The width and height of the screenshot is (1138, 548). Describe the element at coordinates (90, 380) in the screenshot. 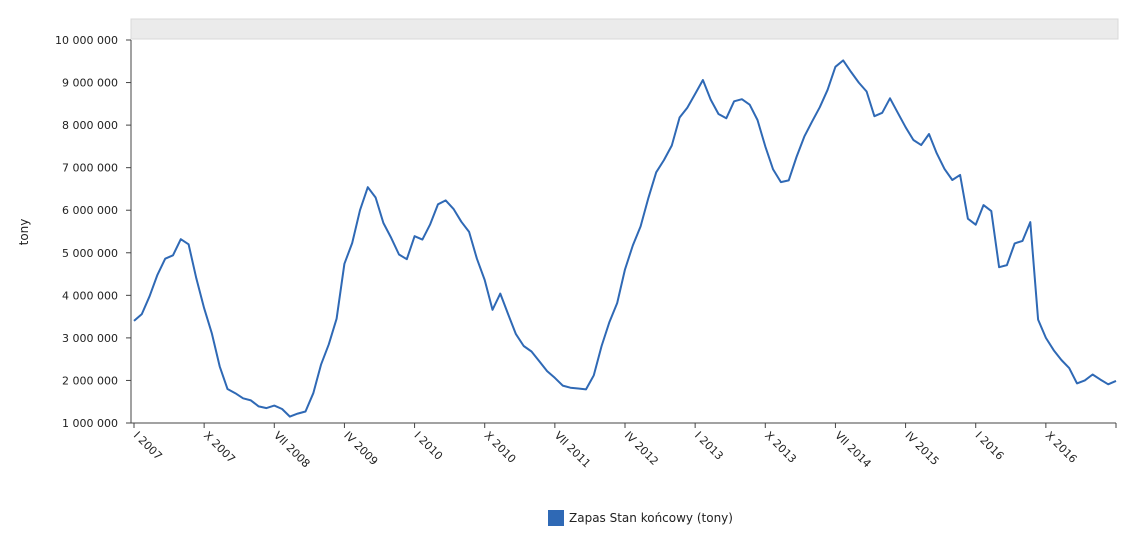

I see `y-tick-label: 2 000 000` at that location.